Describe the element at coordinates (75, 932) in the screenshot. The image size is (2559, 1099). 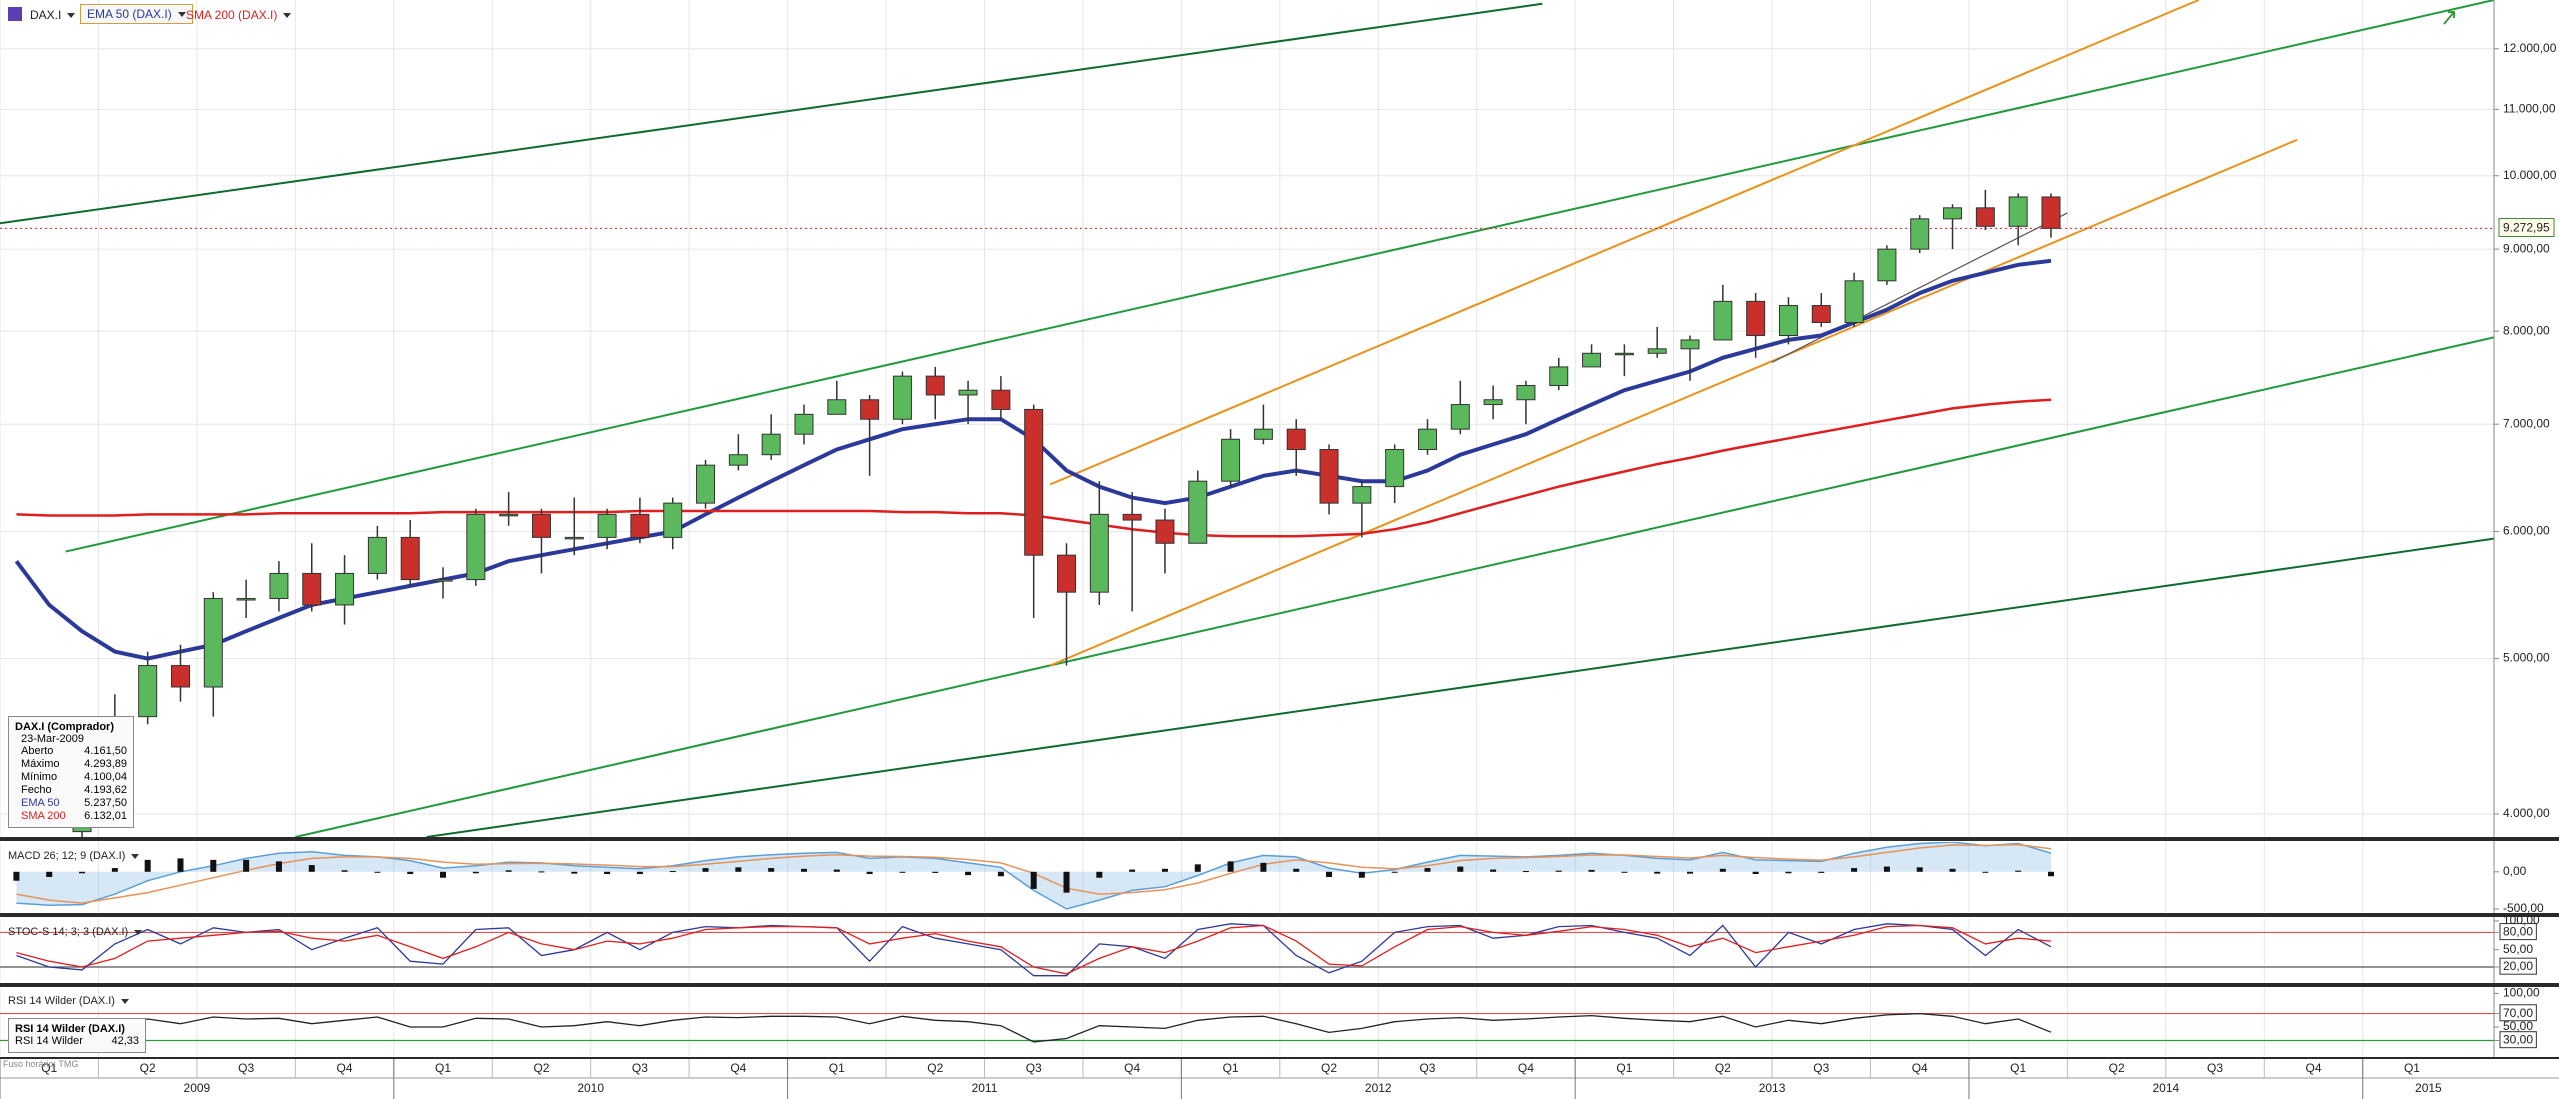
I see `stoch-selector: STOC-S 14; 3; 3 (DAX.I)` at that location.